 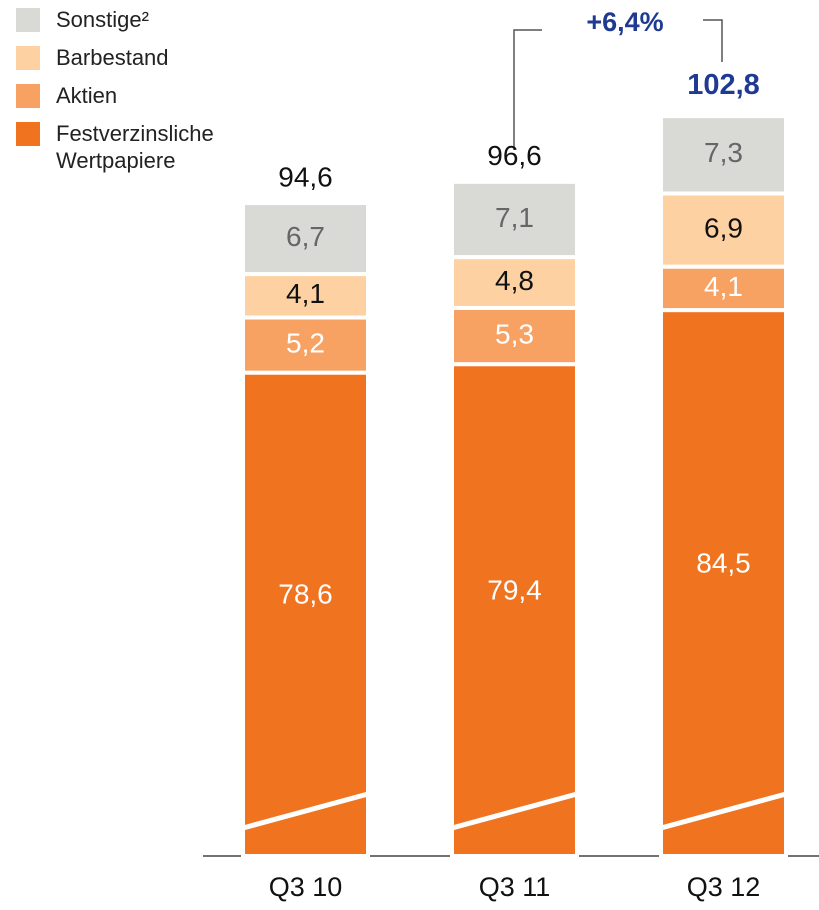 I want to click on legend-label: Aktien, so click(x=87, y=95).